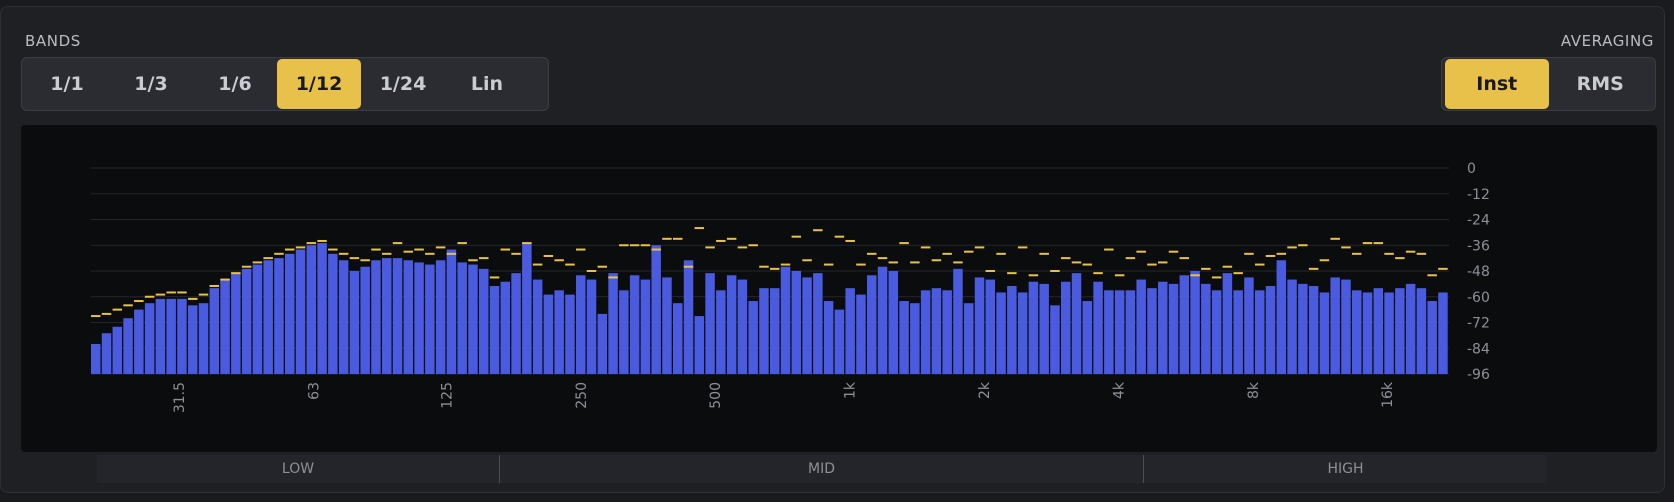  What do you see at coordinates (1119, 390) in the screenshot?
I see `x-tick-label: 4k` at bounding box center [1119, 390].